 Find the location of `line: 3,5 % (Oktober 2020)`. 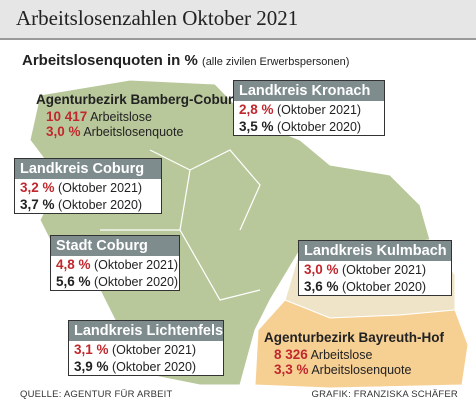

line: 3,5 % (Oktober 2020) is located at coordinates (309, 126).